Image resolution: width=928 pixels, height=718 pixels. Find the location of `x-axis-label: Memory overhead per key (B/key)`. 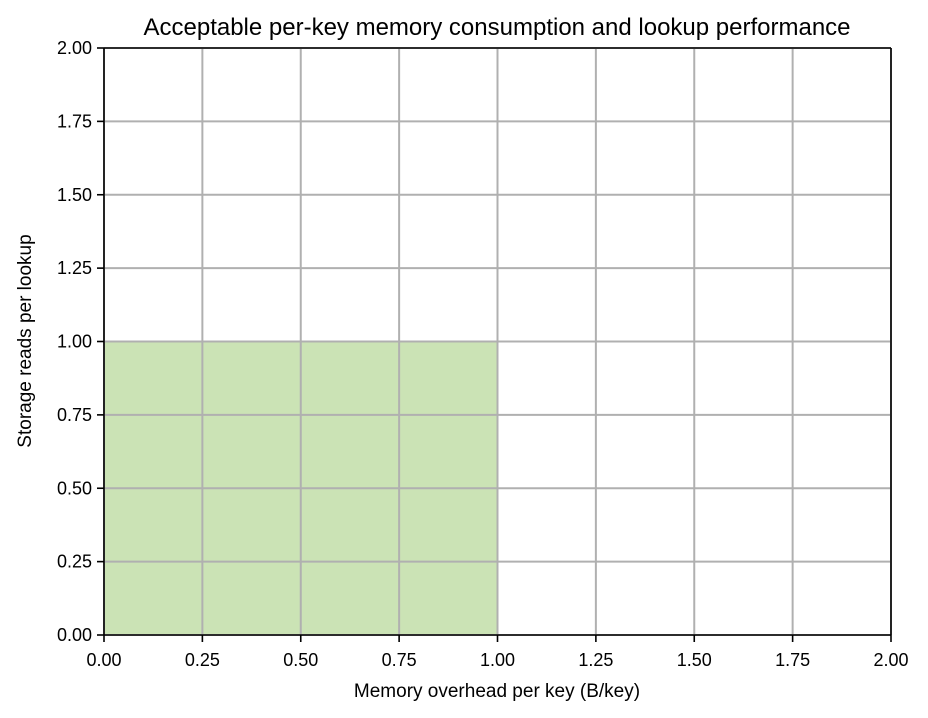

x-axis-label: Memory overhead per key (B/key) is located at coordinates (497, 691).